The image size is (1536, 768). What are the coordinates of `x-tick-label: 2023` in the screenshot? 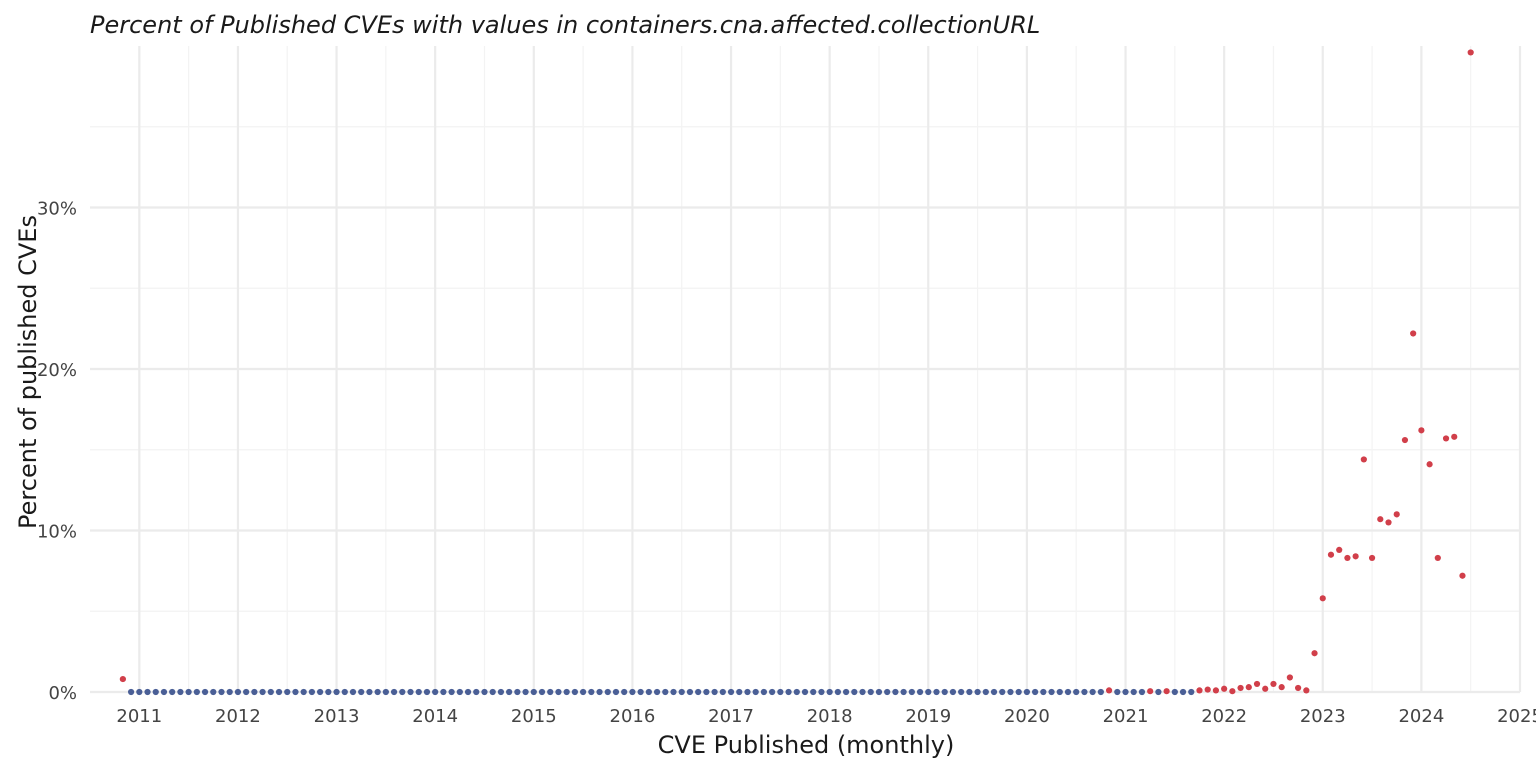 It's located at (1323, 716).